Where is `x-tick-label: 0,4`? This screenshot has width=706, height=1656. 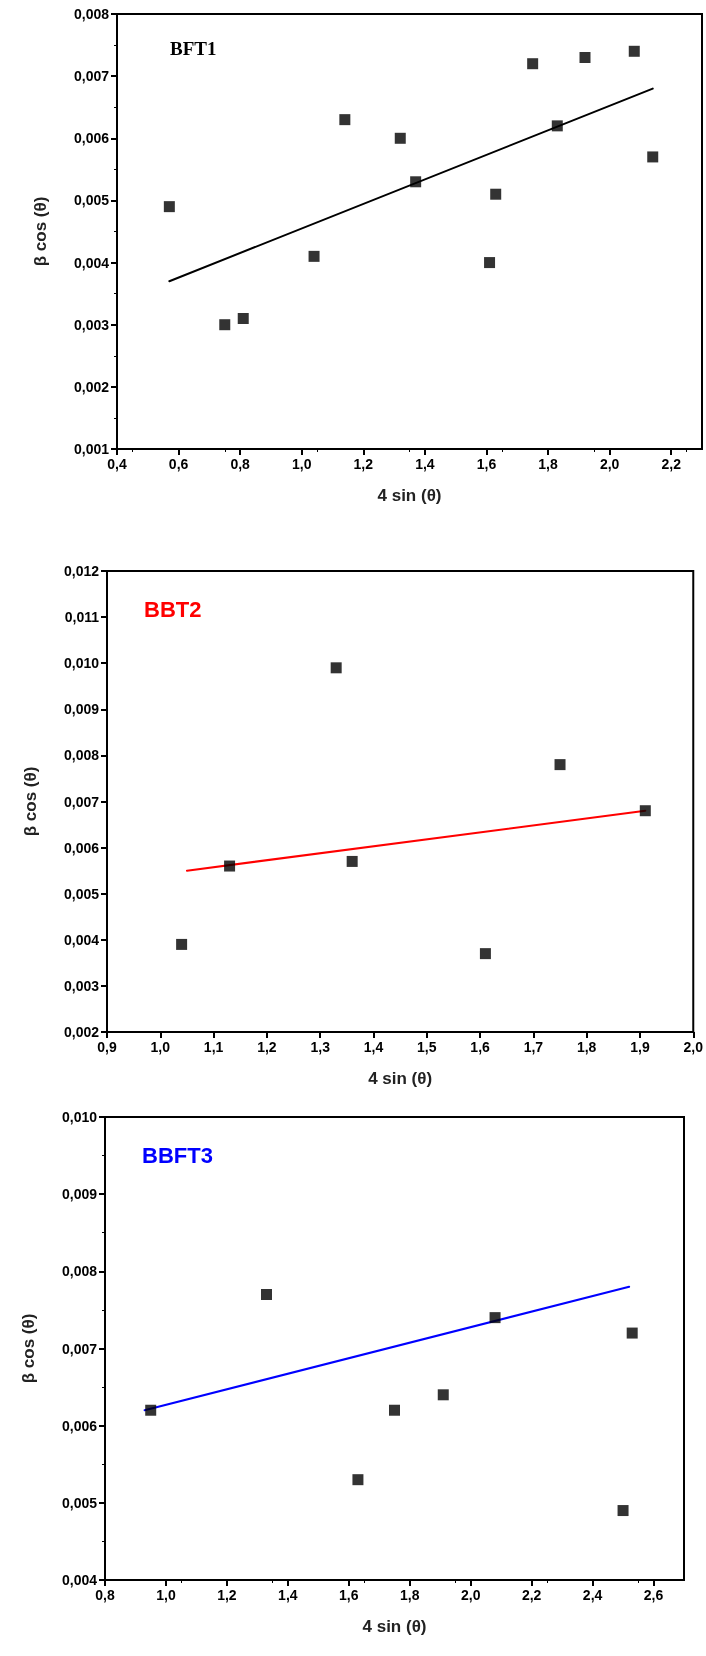 x-tick-label: 0,4 is located at coordinates (117, 464).